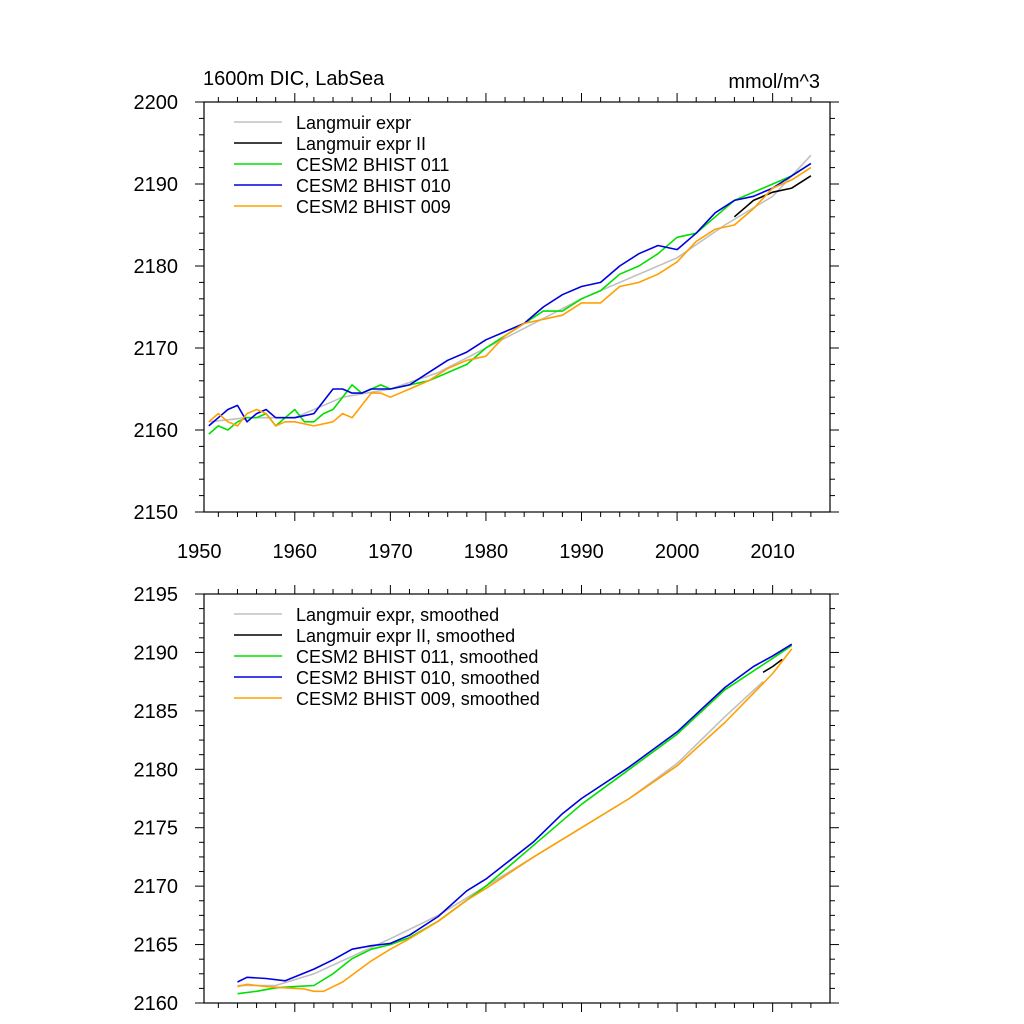 Image resolution: width=1024 pixels, height=1024 pixels. Describe the element at coordinates (405, 636) in the screenshot. I see `legend-label-2: Langmuir expr II, smoothed` at that location.